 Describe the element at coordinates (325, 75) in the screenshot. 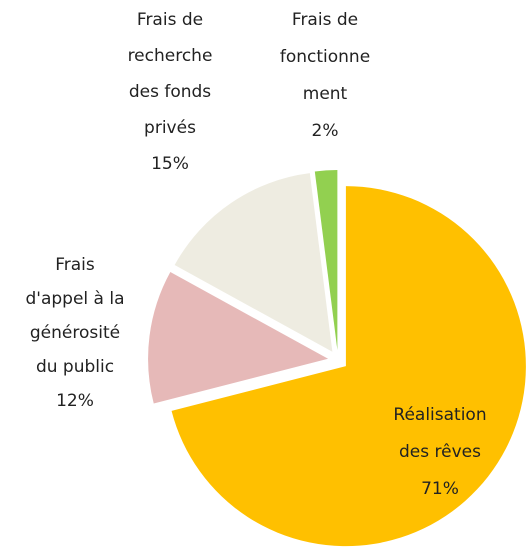

I see `slice-label: Frais de fonctionne ment 2%` at that location.